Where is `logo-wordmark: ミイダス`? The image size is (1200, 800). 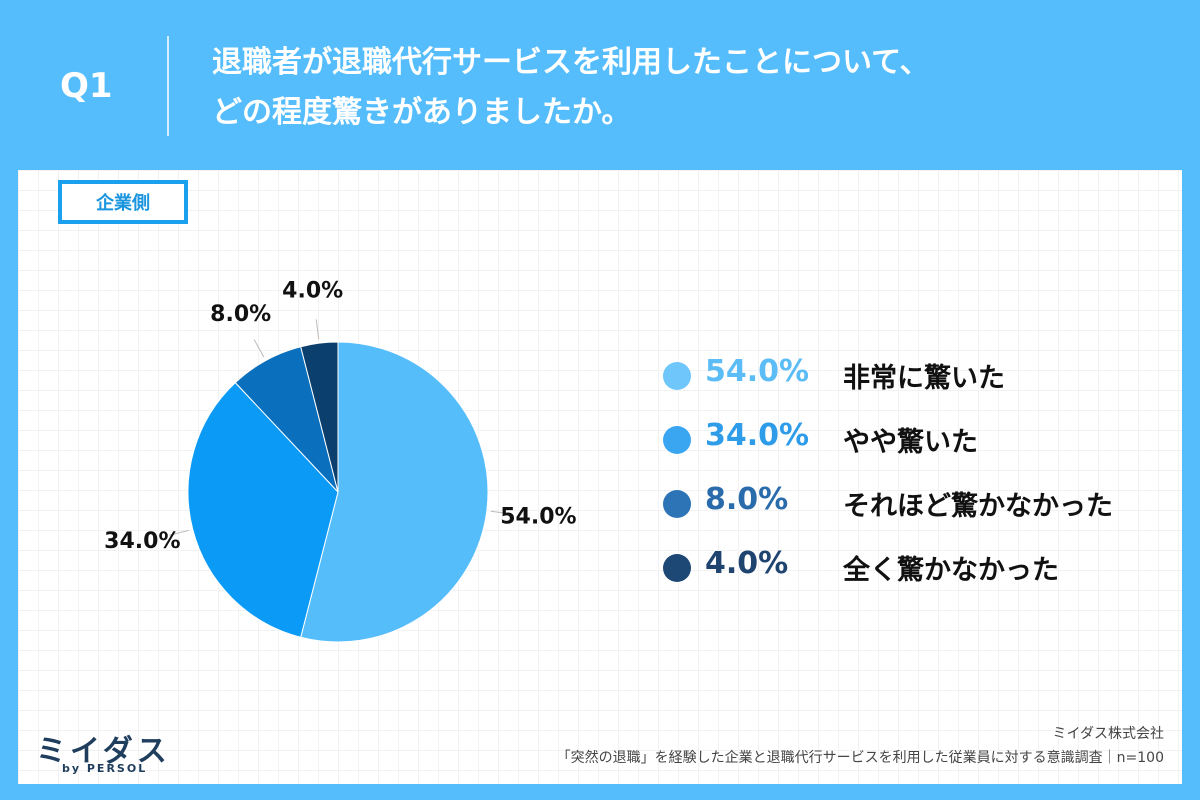 logo-wordmark: ミイダス is located at coordinates (103, 751).